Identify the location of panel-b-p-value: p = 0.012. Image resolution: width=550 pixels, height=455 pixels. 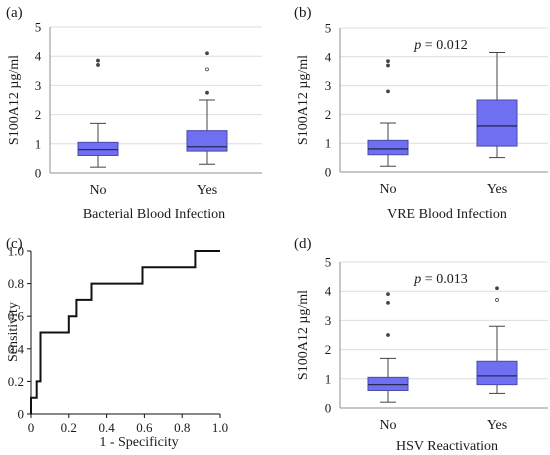
(440, 45).